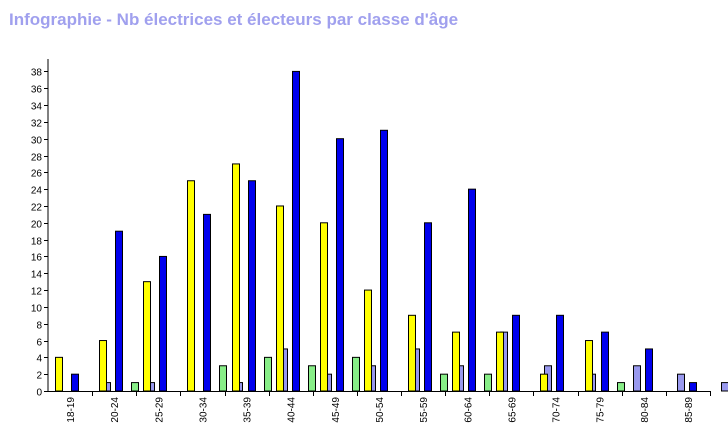  I want to click on x-tick-label: 25-29, so click(159, 410).